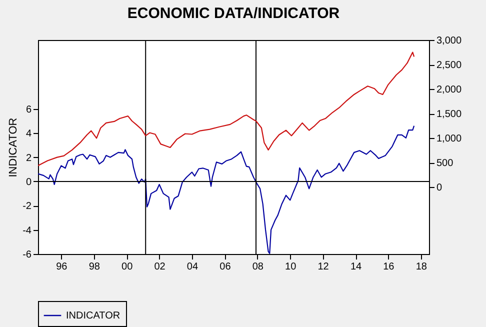 The height and width of the screenshot is (327, 486). Describe the element at coordinates (422, 267) in the screenshot. I see `x-tick-label: 18` at that location.